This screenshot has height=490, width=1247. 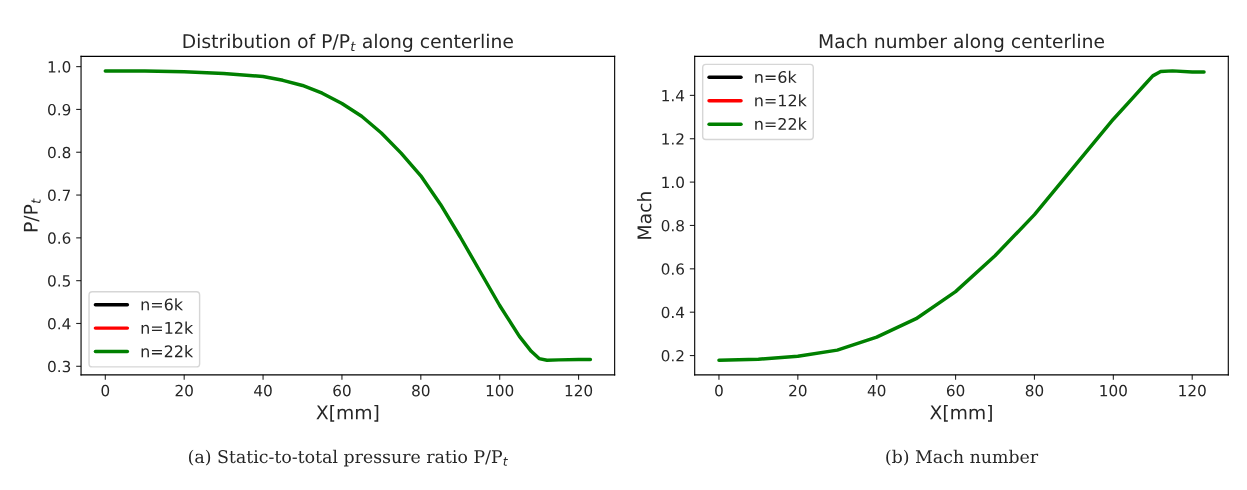 What do you see at coordinates (644, 215) in the screenshot?
I see `y-axis-title: Mach` at bounding box center [644, 215].